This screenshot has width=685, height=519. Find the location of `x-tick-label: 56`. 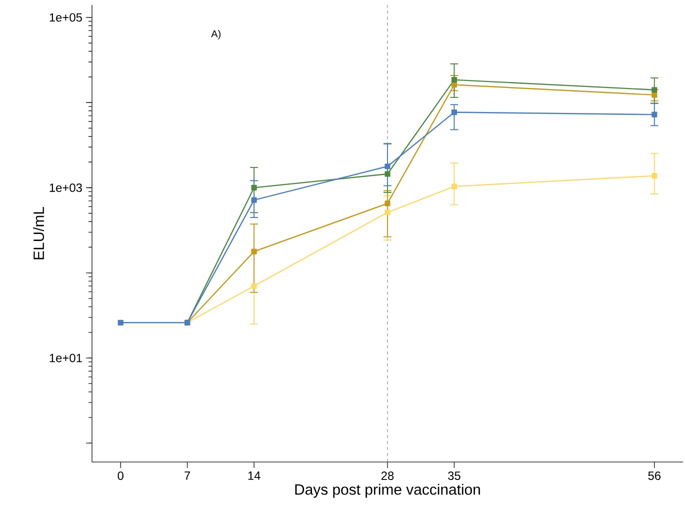

x-tick-label: 56 is located at coordinates (654, 476).